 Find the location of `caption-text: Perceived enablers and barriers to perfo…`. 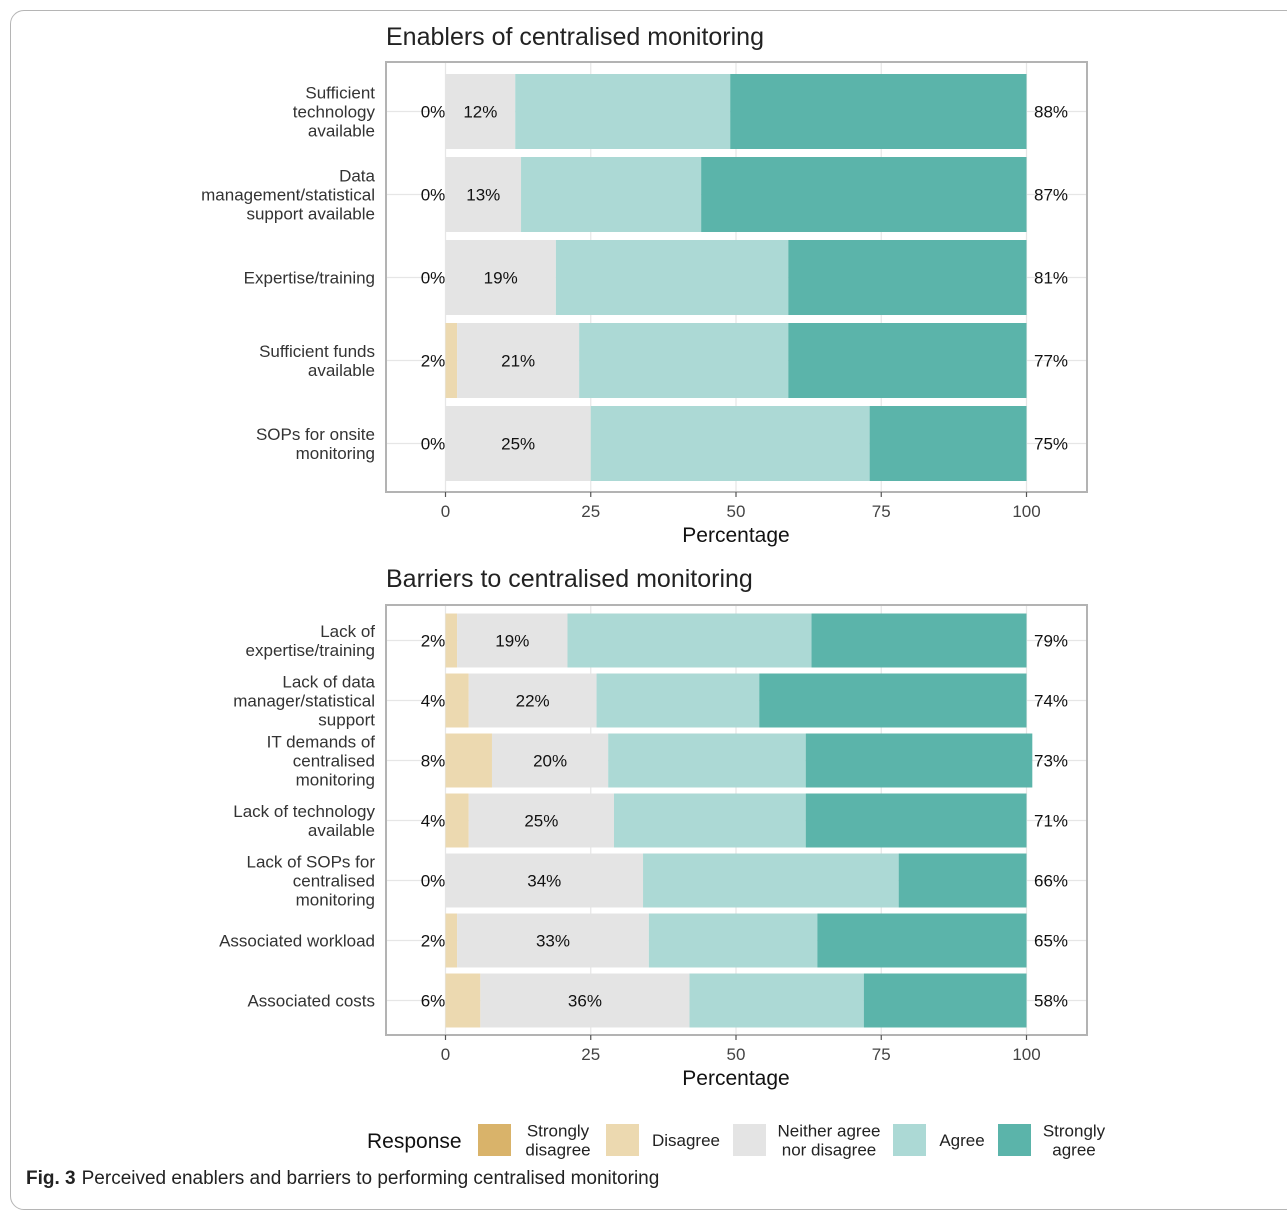

caption-text: Perceived enablers and barriers to perfo… is located at coordinates (370, 1178).